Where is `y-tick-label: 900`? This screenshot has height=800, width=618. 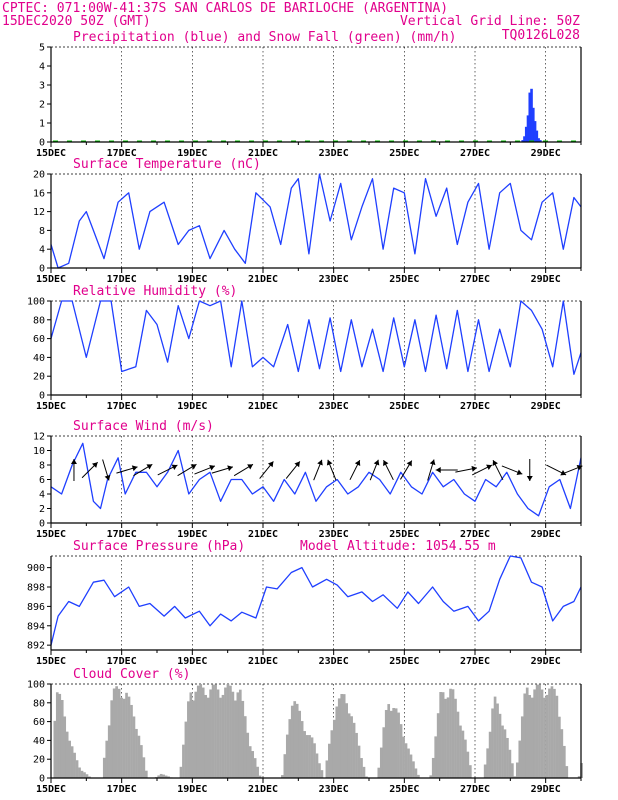 y-tick-label: 900 is located at coordinates (36, 568).